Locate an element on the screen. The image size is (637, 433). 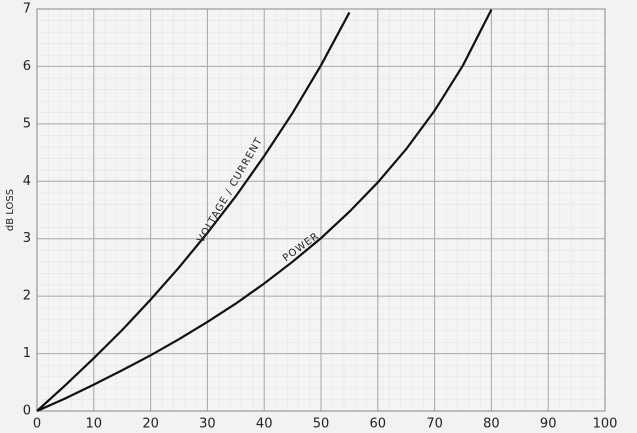
x-tick-label: 90 is located at coordinates (548, 424).